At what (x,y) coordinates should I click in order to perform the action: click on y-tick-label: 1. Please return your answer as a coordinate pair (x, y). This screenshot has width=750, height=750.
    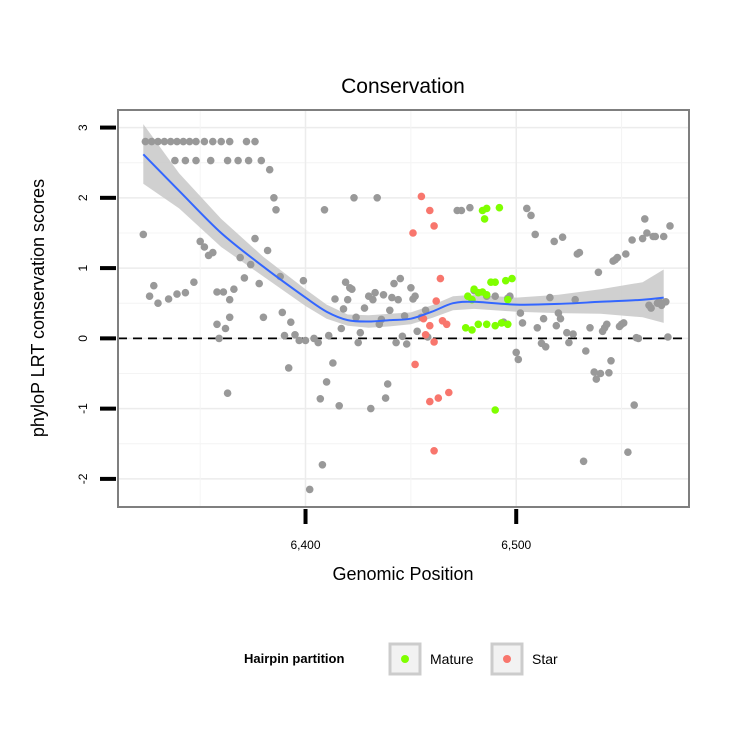
    Looking at the image, I should click on (83, 267).